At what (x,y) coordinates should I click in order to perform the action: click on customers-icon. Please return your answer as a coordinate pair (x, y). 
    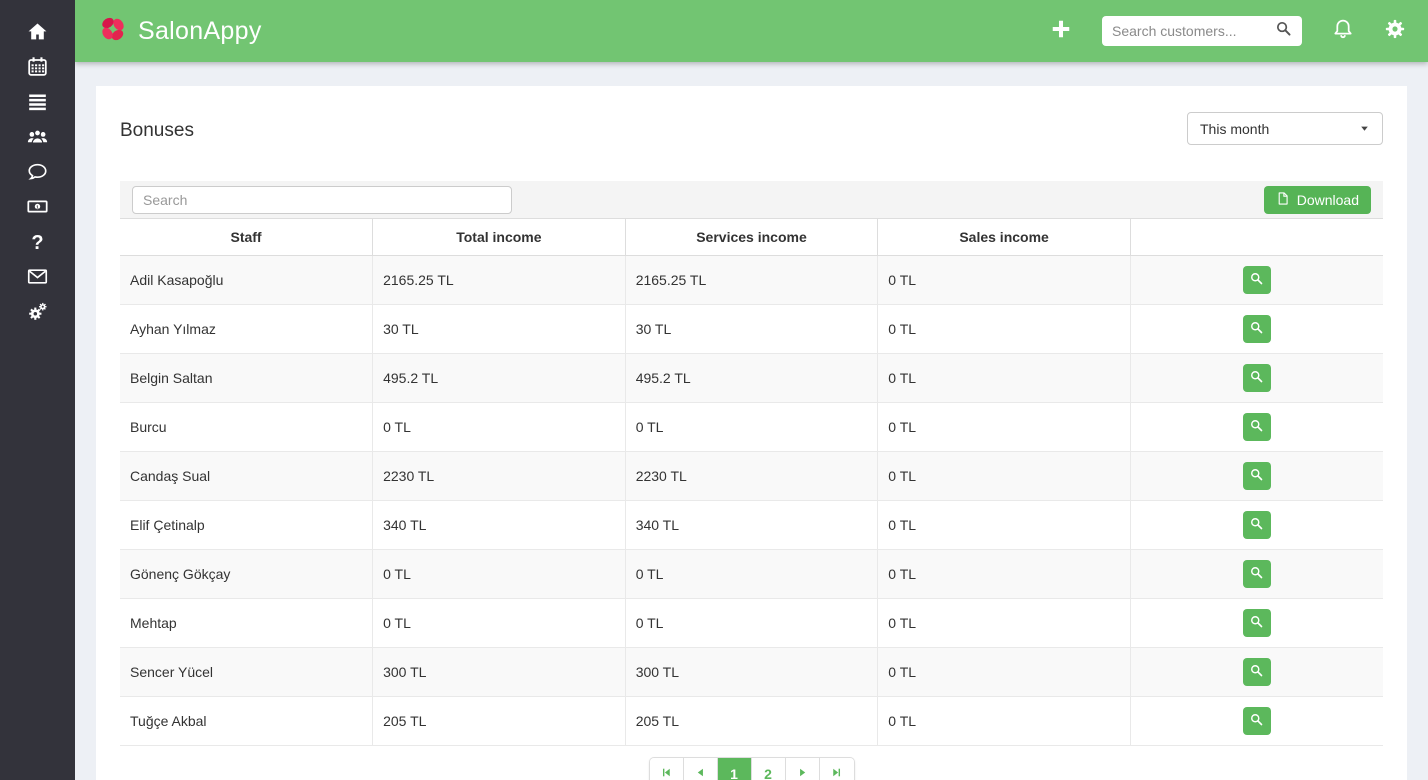
    Looking at the image, I should click on (37, 139).